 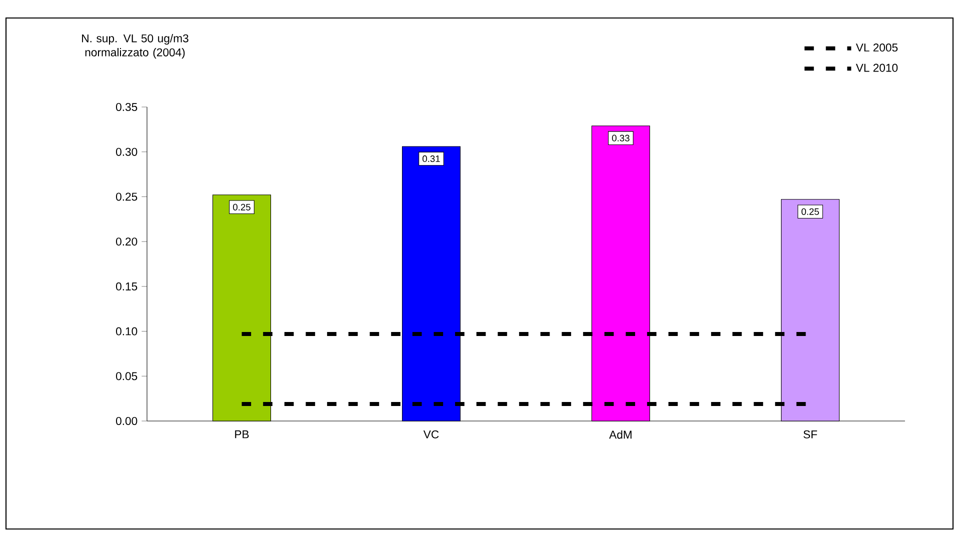 I want to click on y-tick-label: 0.10, so click(x=127, y=331).